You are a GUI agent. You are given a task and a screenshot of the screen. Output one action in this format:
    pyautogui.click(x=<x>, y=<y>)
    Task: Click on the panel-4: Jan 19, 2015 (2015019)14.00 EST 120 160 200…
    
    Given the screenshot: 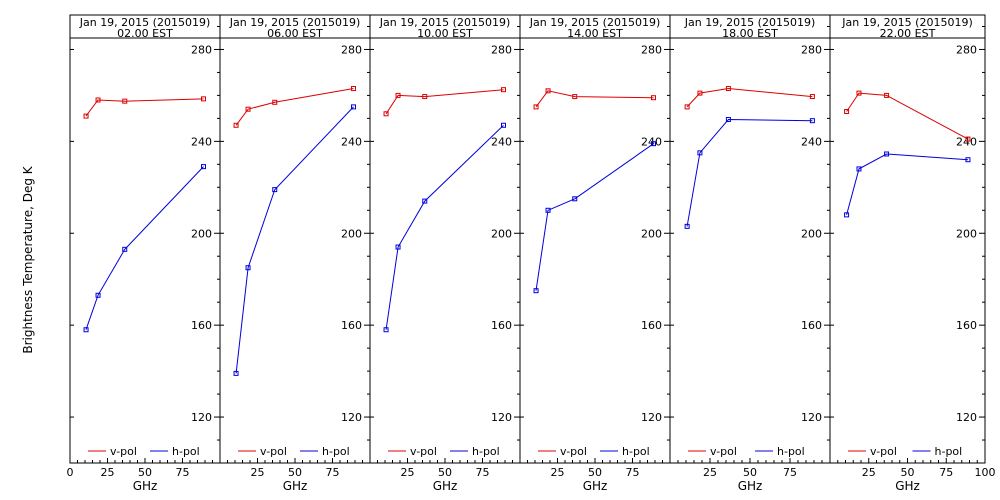 What is the action you would take?
    pyautogui.click(x=595, y=253)
    